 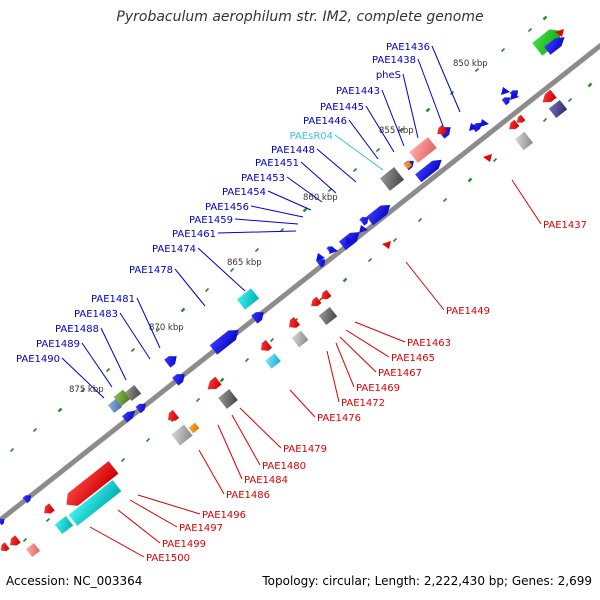 What do you see at coordinates (328, 316) in the screenshot?
I see `gene-PAE1463` at bounding box center [328, 316].